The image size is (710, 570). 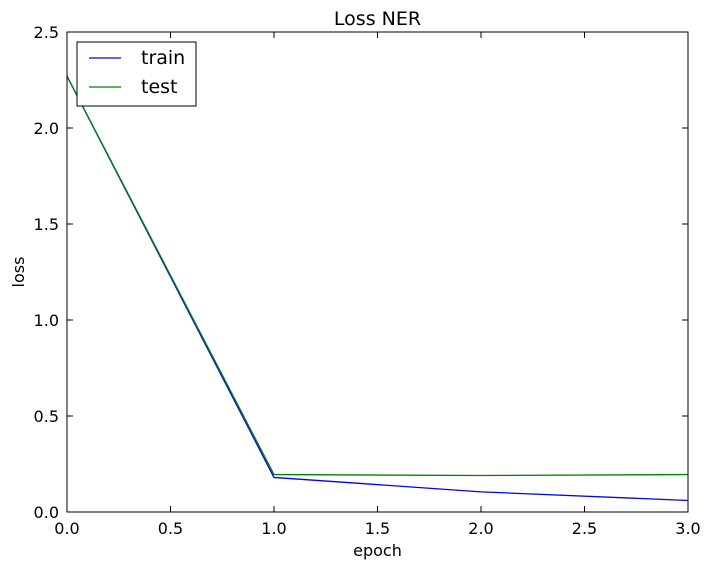 What do you see at coordinates (273, 528) in the screenshot?
I see `x-tick-label: 1.0` at bounding box center [273, 528].